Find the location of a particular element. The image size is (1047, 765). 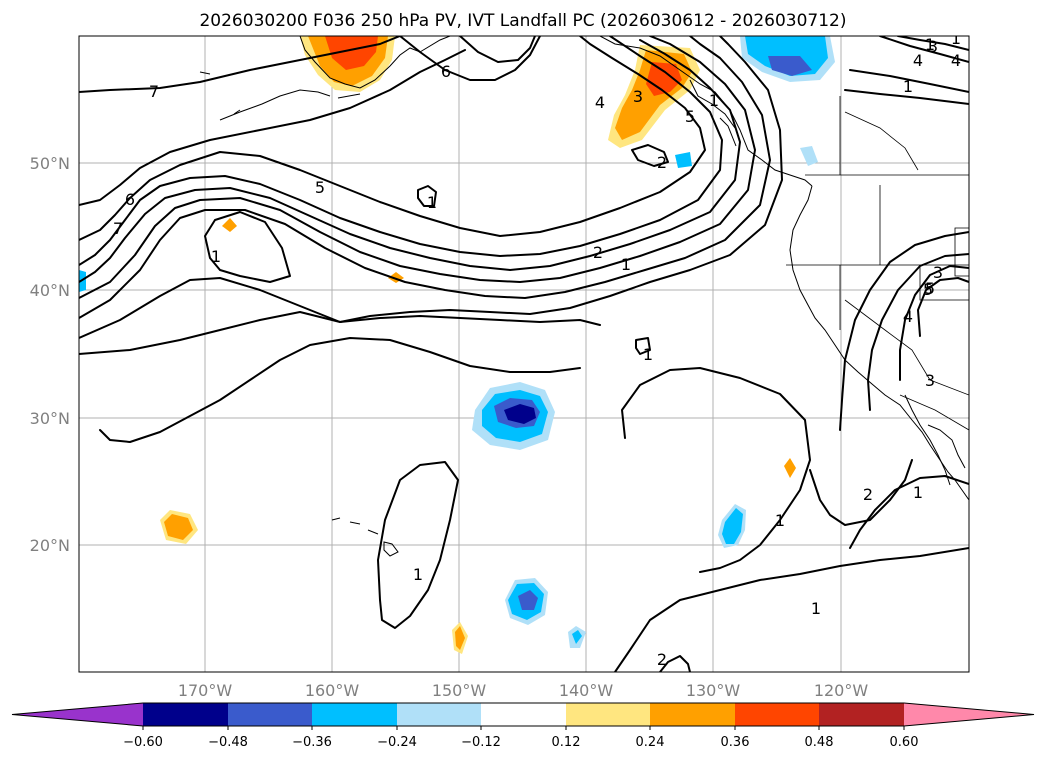

lat-tick-labels: 50°N 40°N 30°N 20°N is located at coordinates (50, 354).